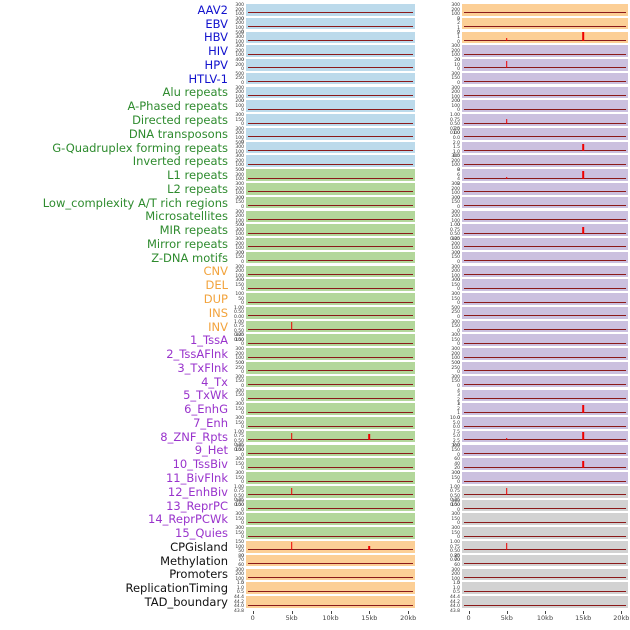 The image size is (630, 630). Describe the element at coordinates (239, 74) in the screenshot. I see `y-axis-tick-label: 500` at that location.